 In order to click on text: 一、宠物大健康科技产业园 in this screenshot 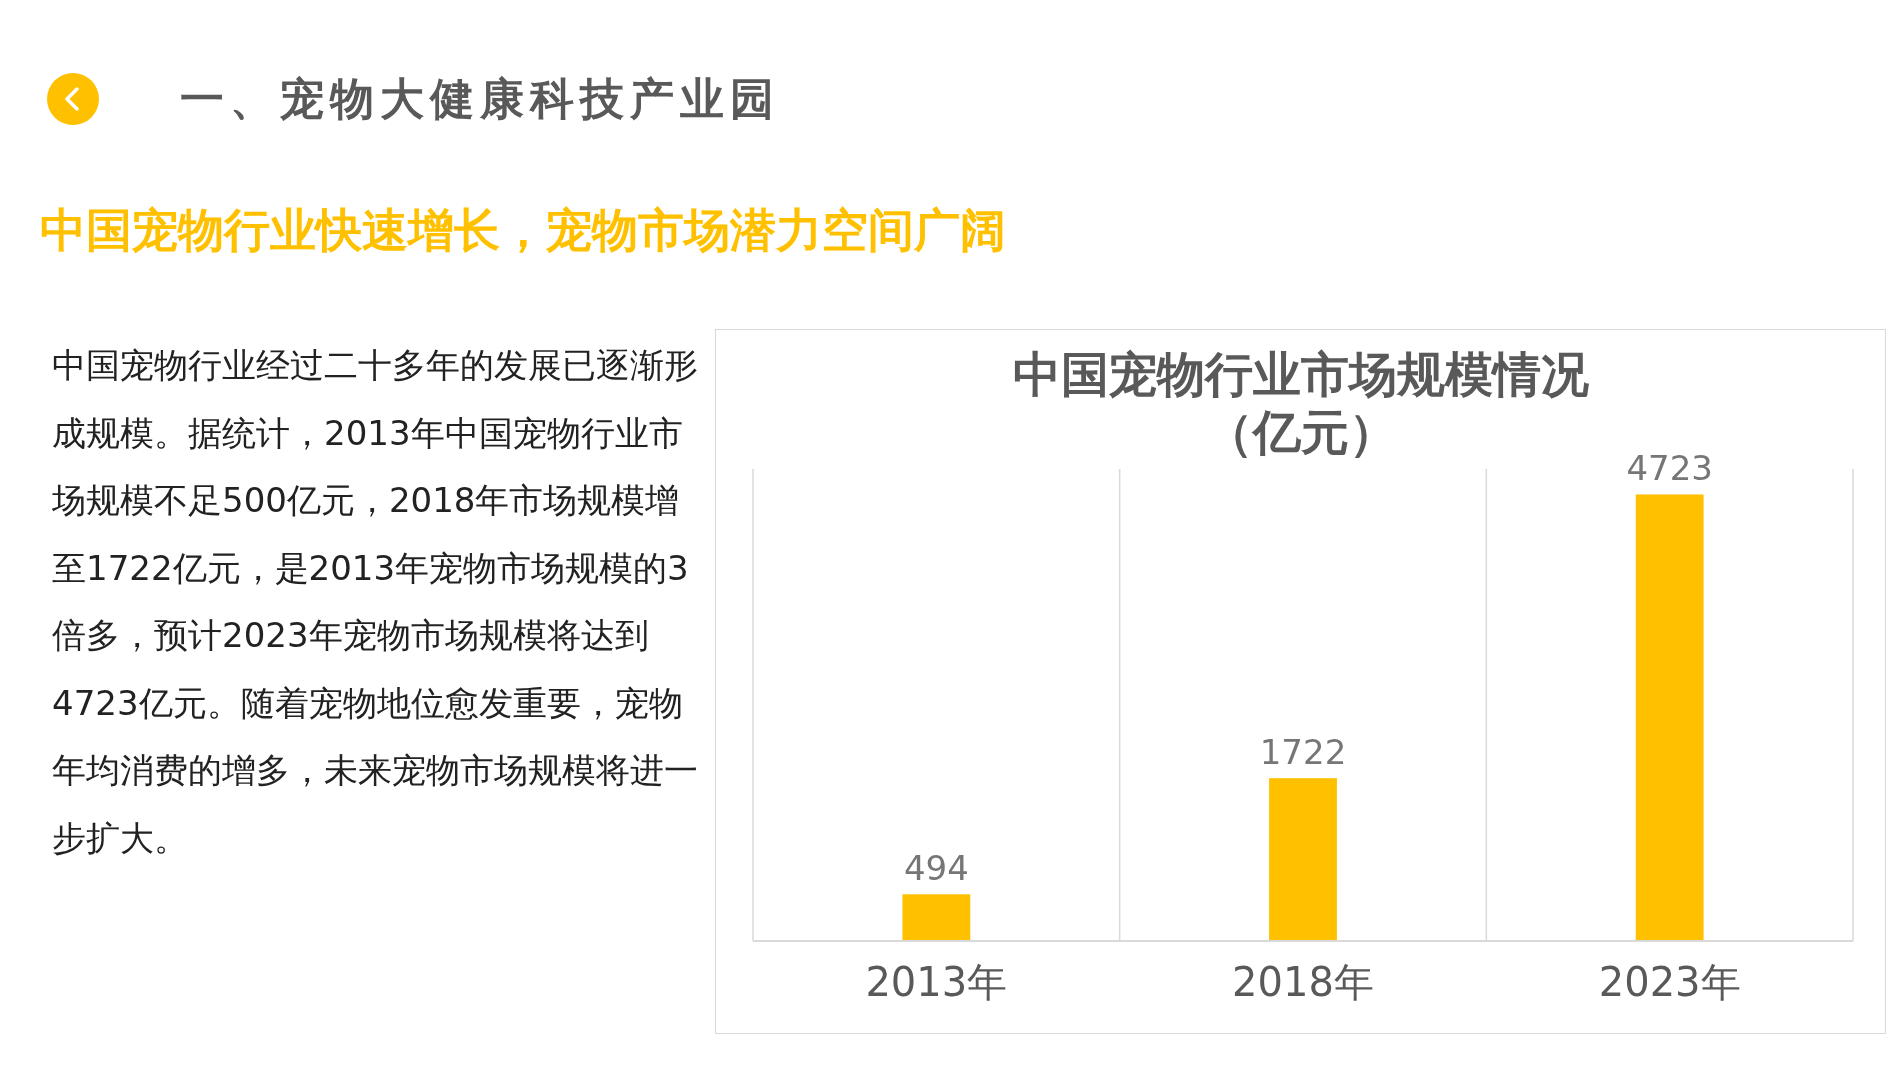, I will do `click(480, 98)`.